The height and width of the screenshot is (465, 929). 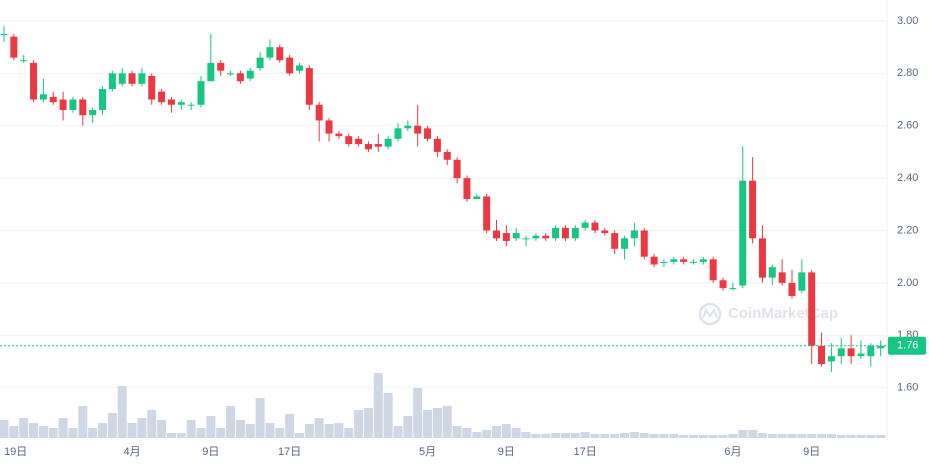 What do you see at coordinates (907, 21) in the screenshot?
I see `y-tick-label: 3.00` at bounding box center [907, 21].